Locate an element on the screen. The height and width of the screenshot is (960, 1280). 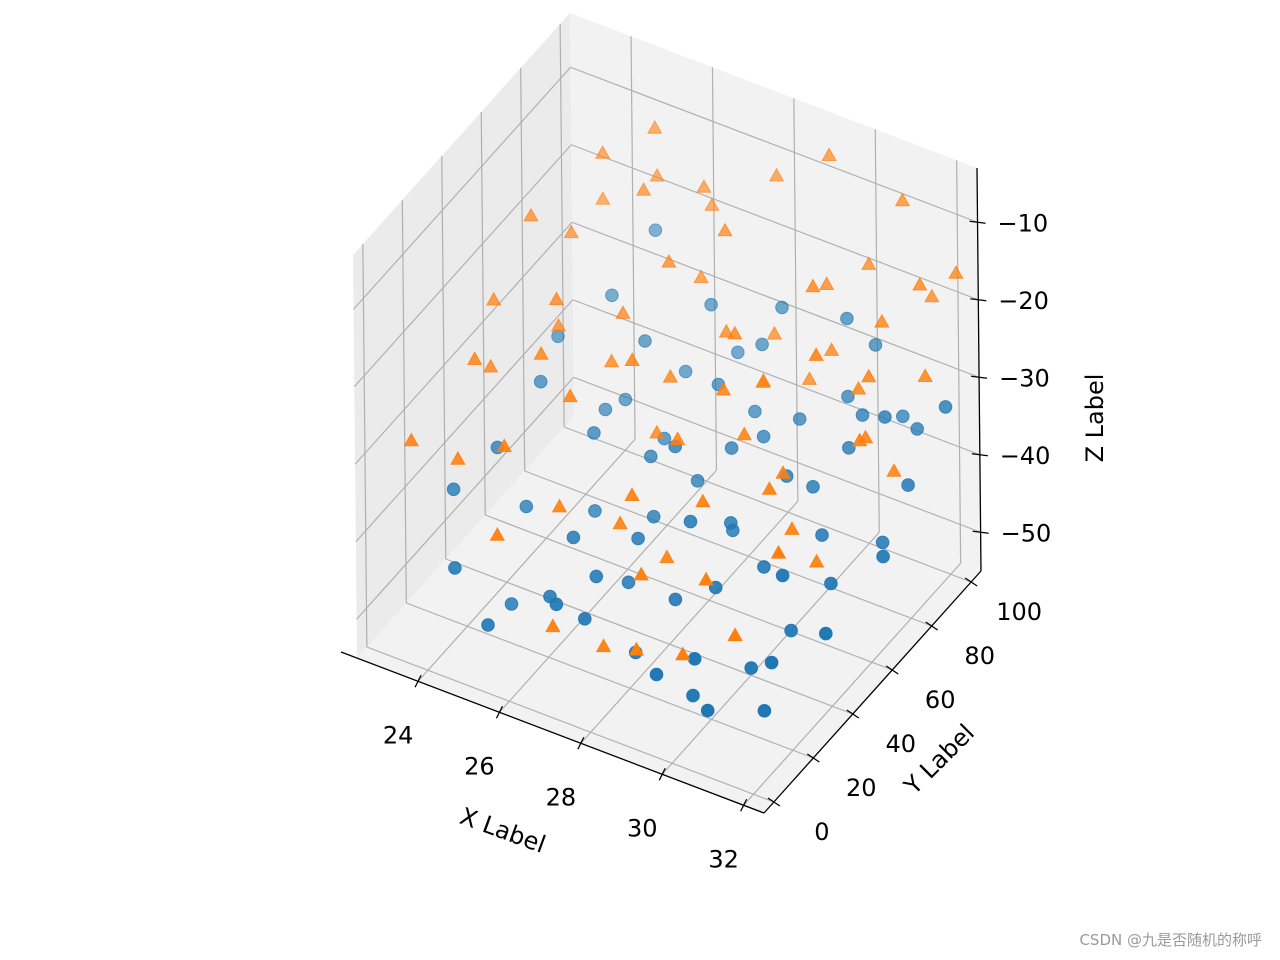
y-axis-line is located at coordinates (872, 692).